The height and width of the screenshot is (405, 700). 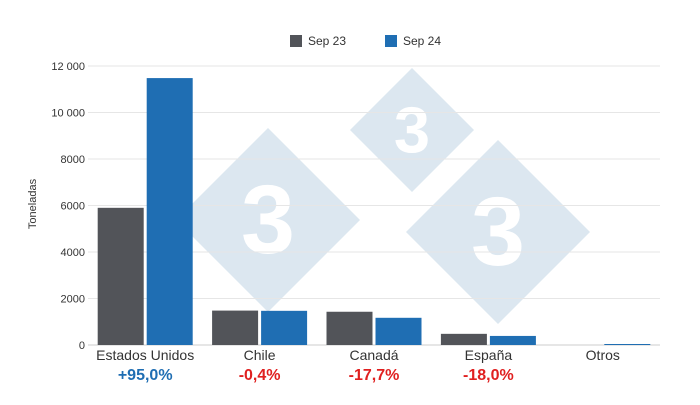 I want to click on x-tick-label: Estados Unidos, so click(x=145, y=355).